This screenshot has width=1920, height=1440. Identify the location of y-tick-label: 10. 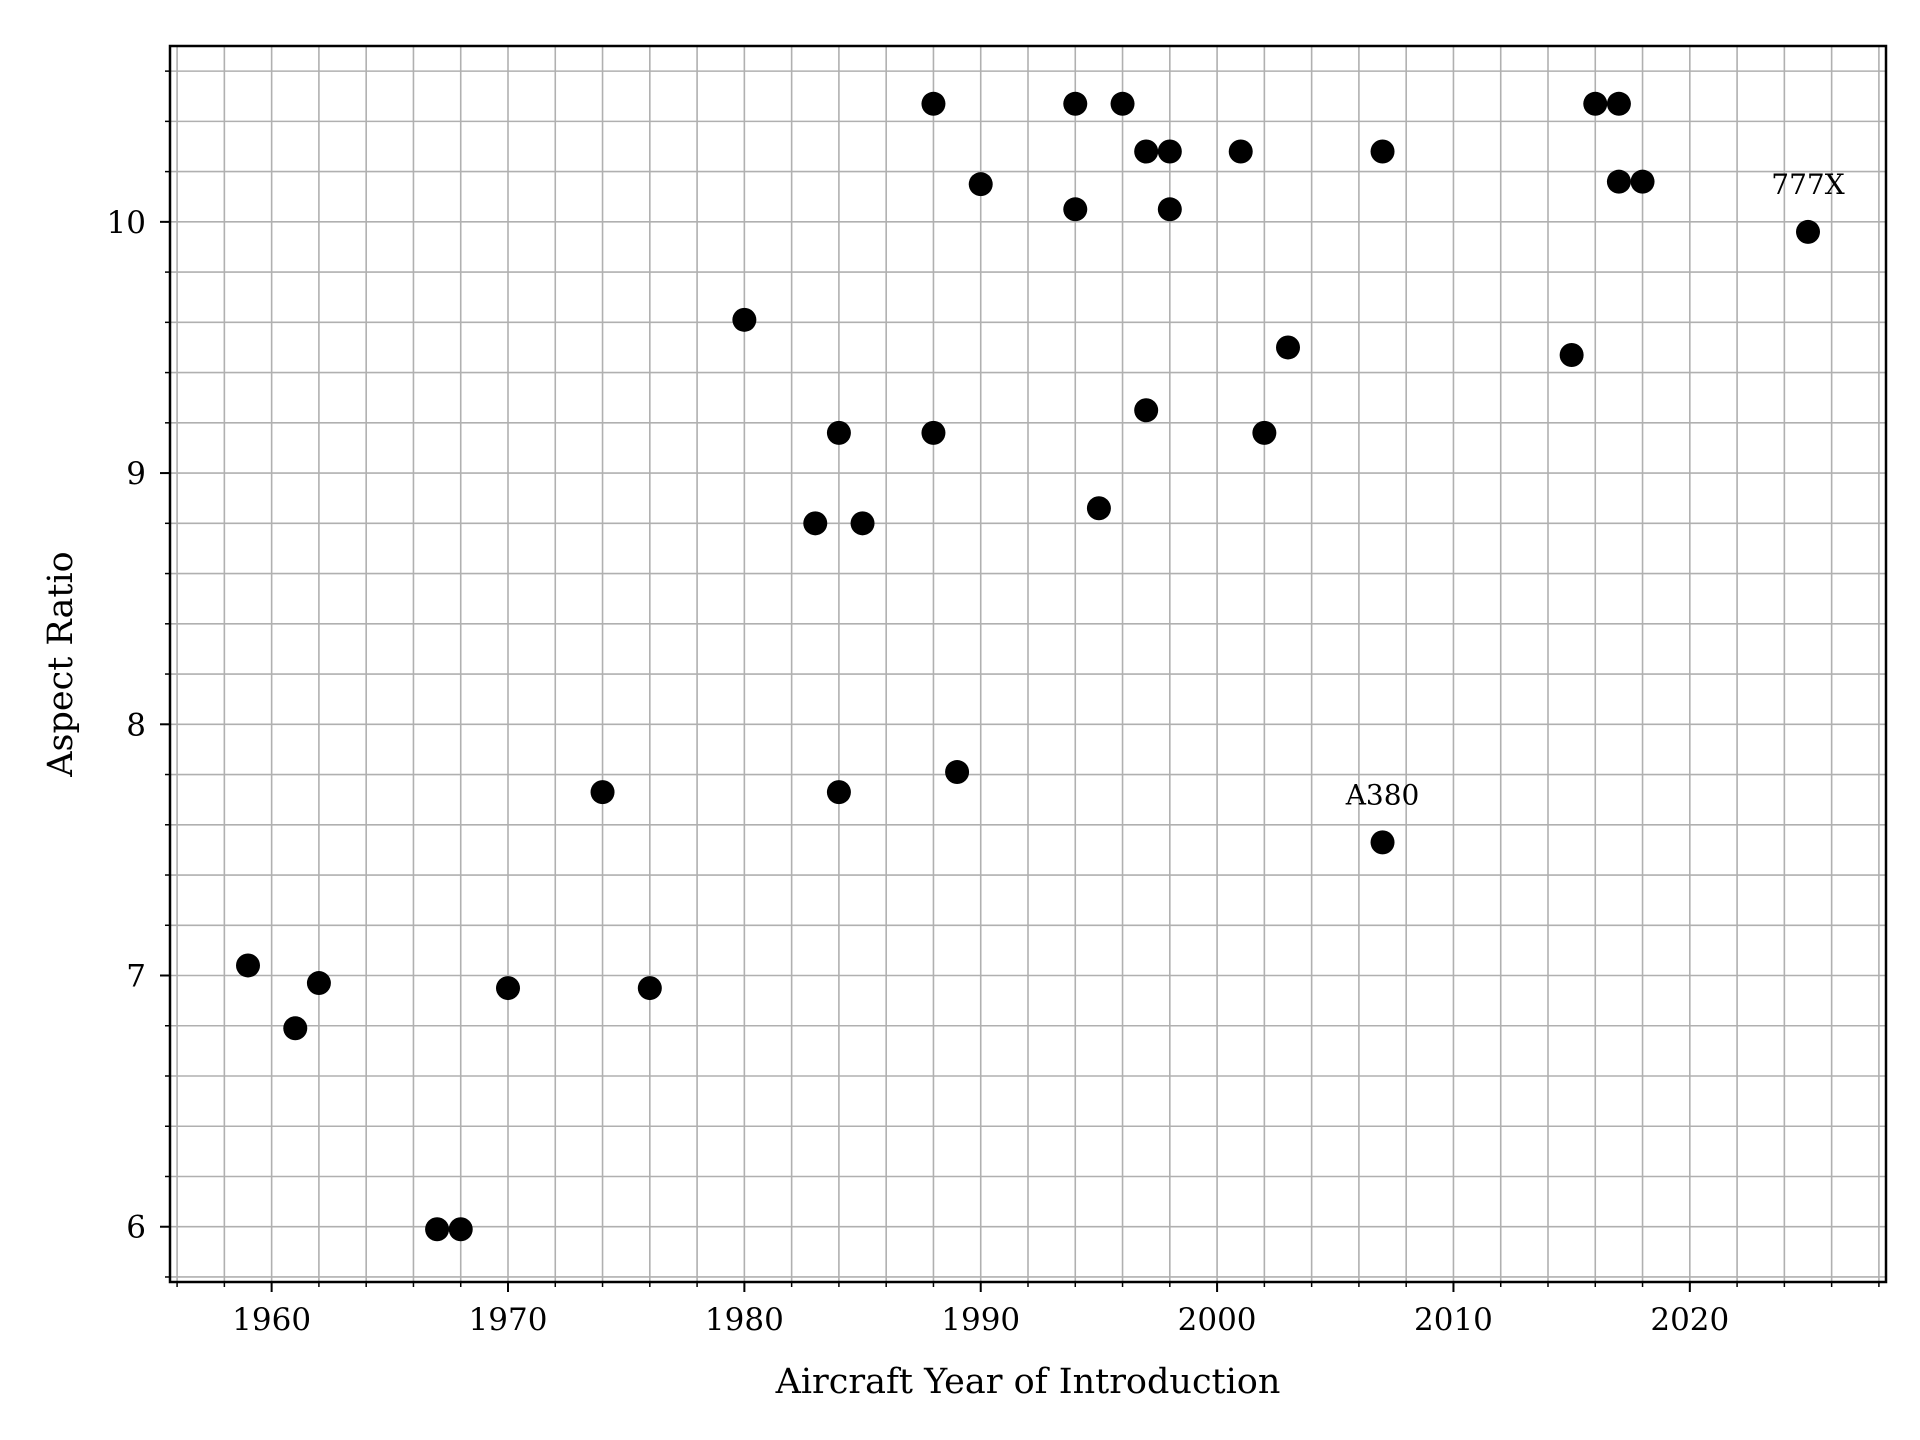
(126, 223).